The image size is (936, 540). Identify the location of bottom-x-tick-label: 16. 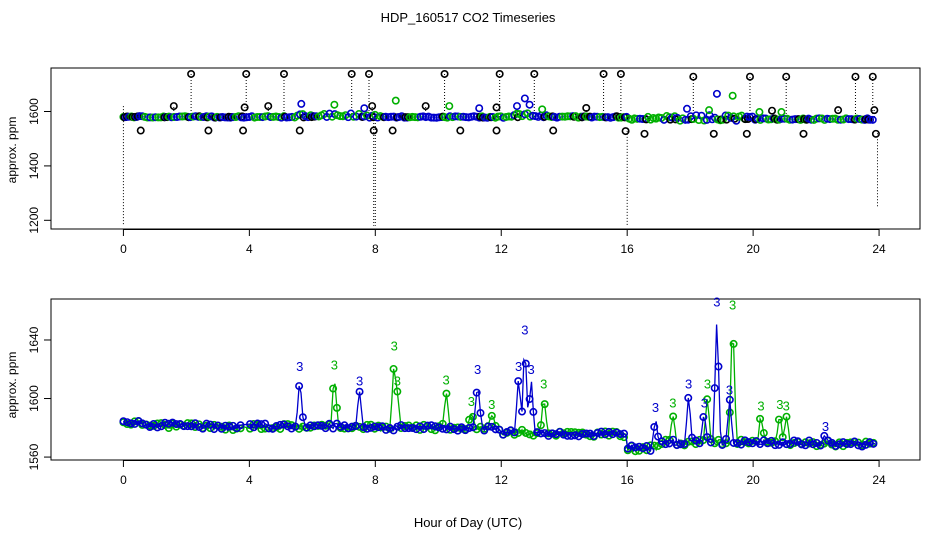
(628, 480).